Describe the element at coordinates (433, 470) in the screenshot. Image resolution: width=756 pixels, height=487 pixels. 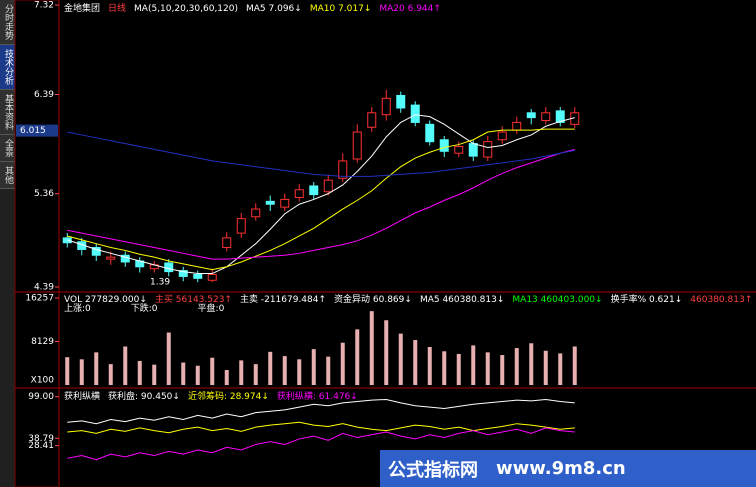
I see `watermark-site: 公式指标网` at that location.